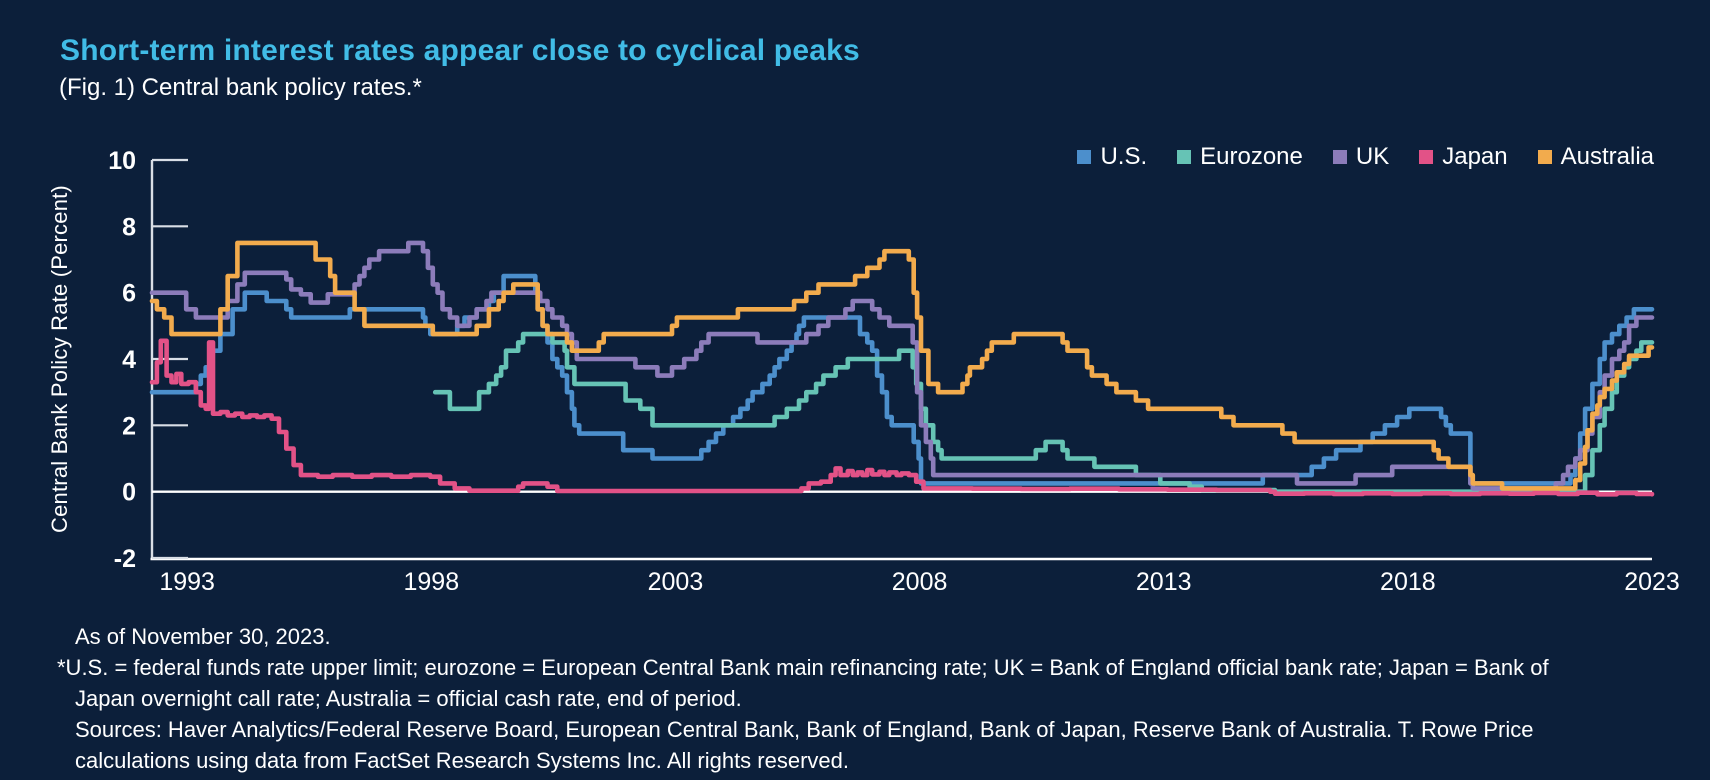  Describe the element at coordinates (1164, 582) in the screenshot. I see `x-tick-label-2013: 2013` at that location.